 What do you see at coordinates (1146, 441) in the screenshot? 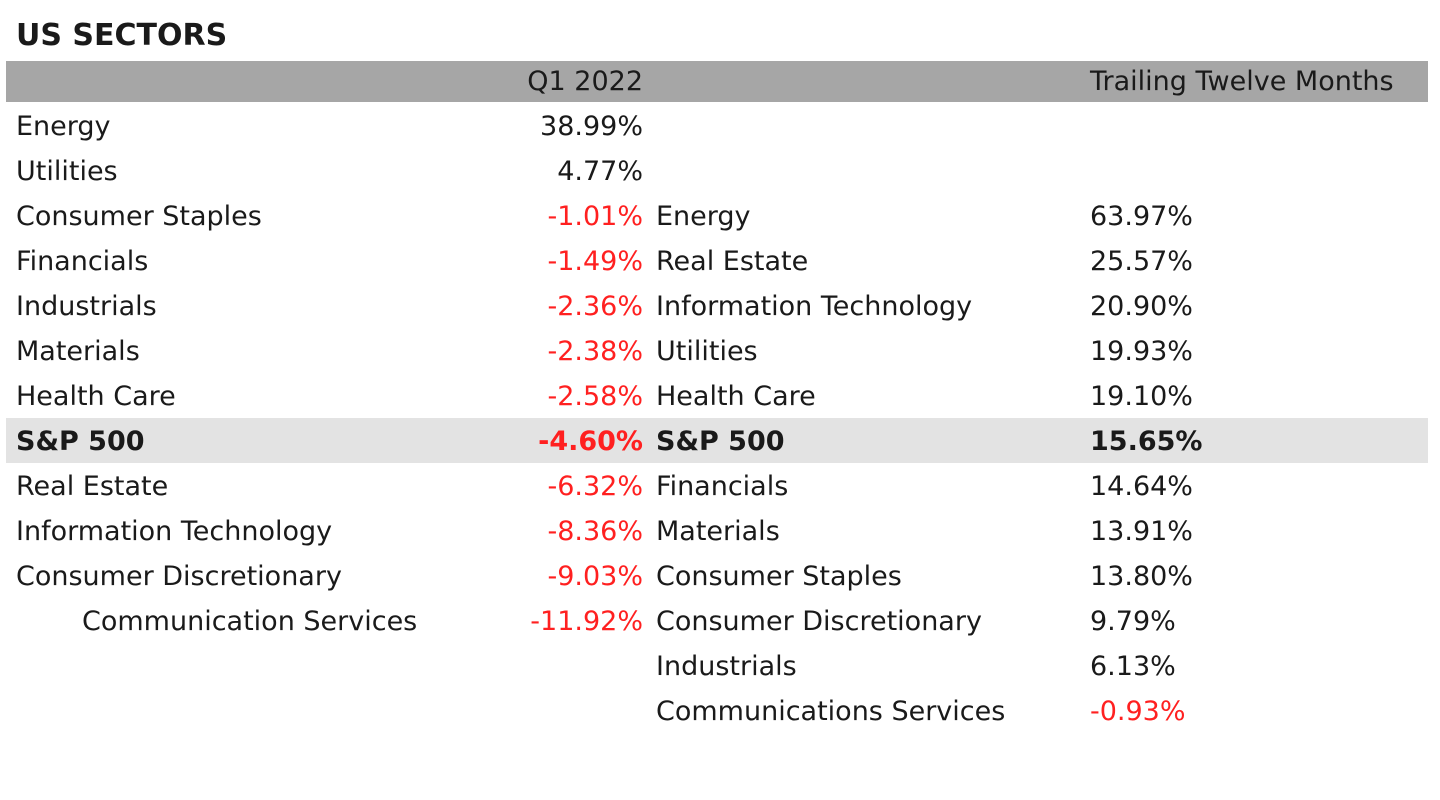
I see `ttm-return-value: 15.65%` at bounding box center [1146, 441].